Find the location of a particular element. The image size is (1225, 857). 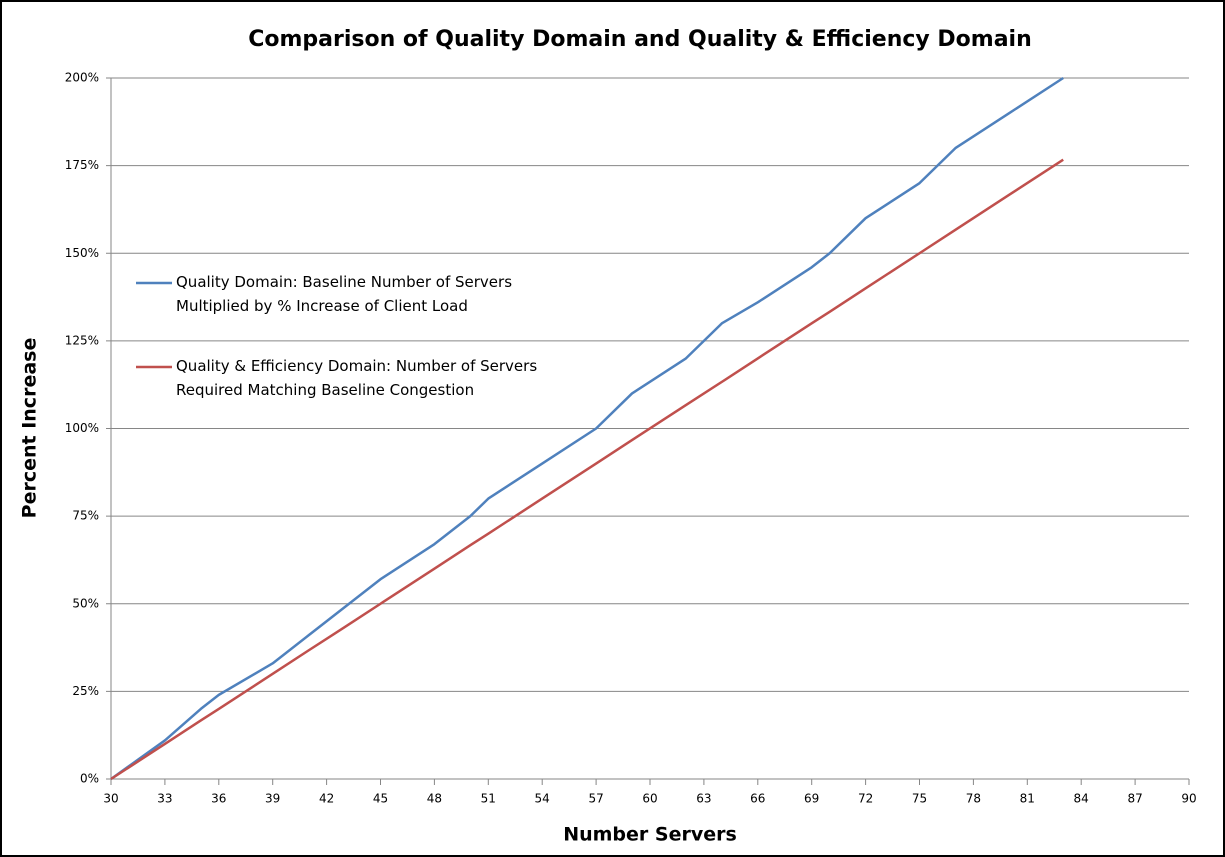

x-axis-title: Number Servers is located at coordinates (650, 835).